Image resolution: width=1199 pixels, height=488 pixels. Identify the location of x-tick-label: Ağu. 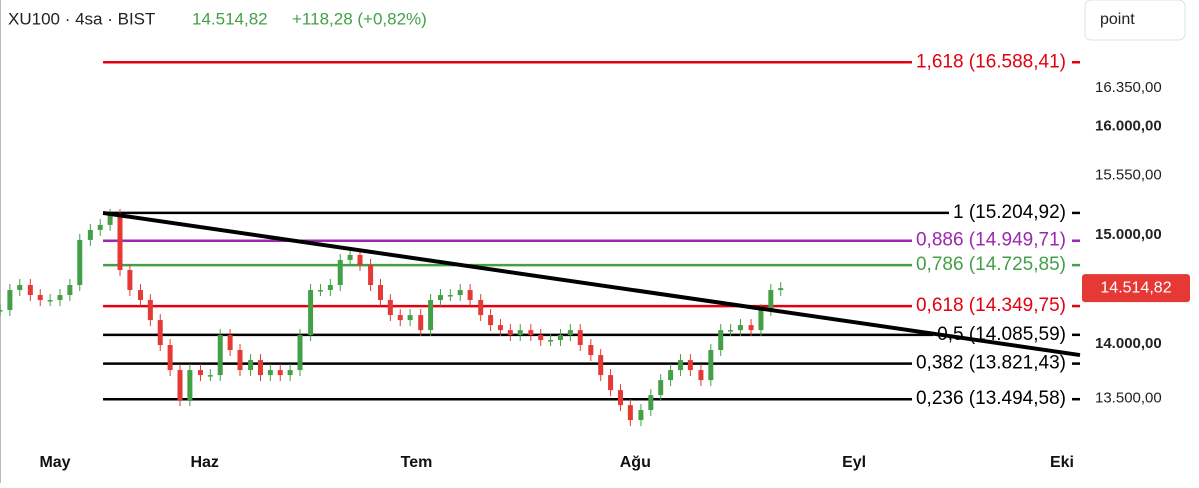
(635, 462).